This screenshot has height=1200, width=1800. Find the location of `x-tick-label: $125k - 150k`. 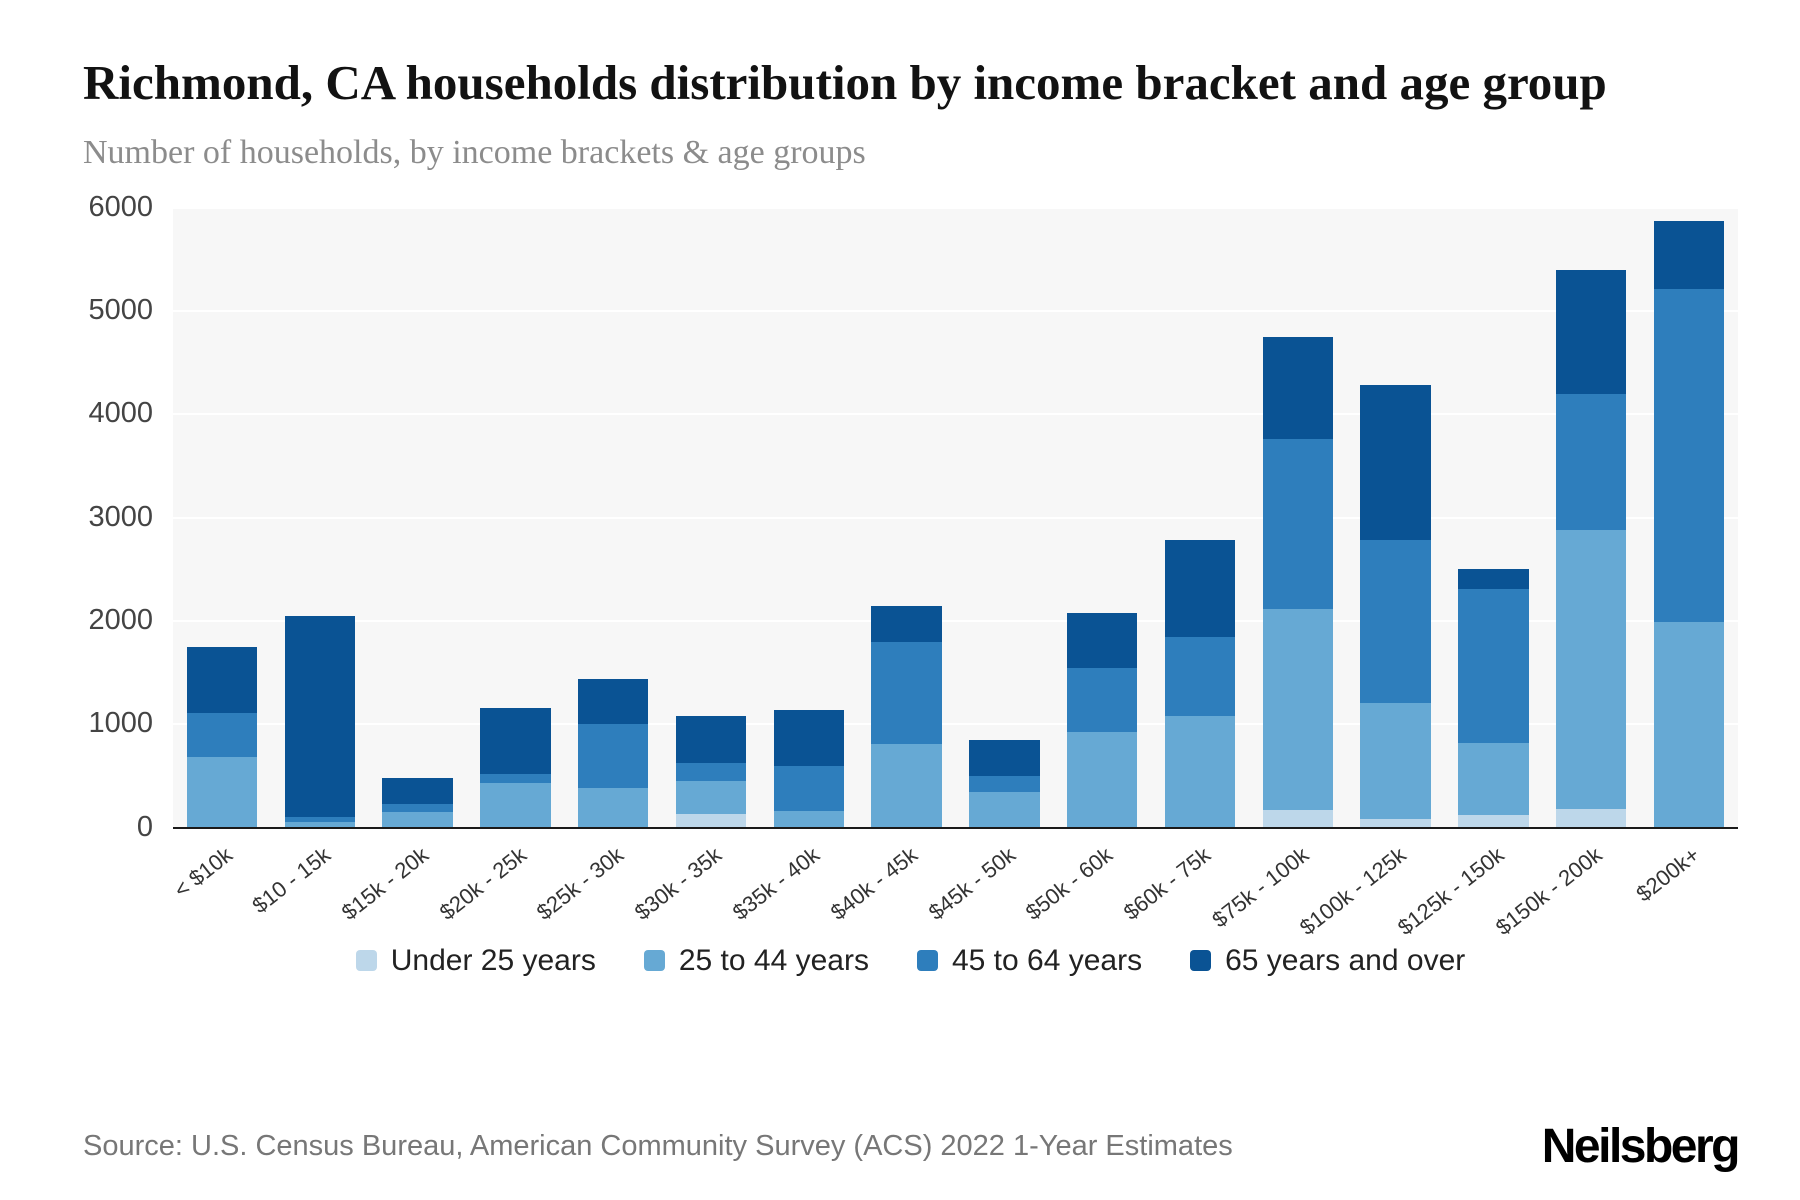

x-tick-label: $125k - 150k is located at coordinates (1451, 890).